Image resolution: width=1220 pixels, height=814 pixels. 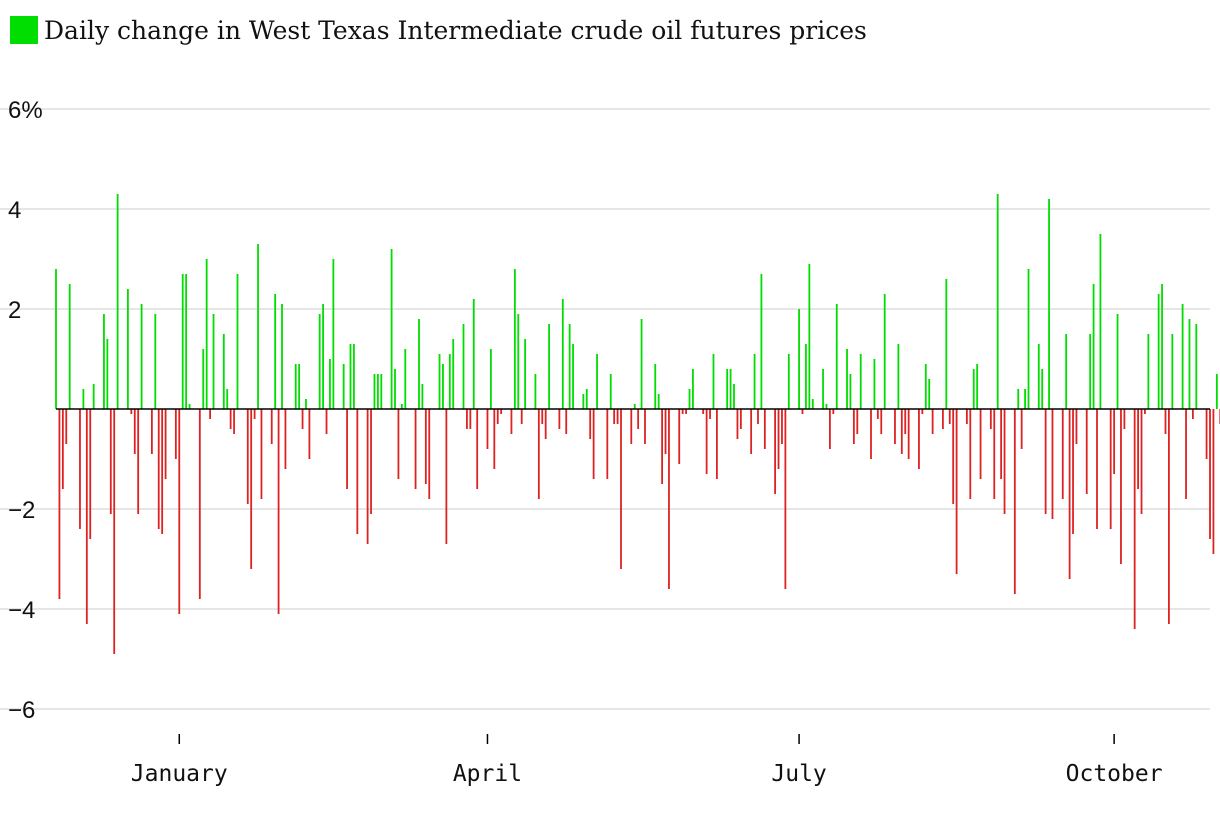 What do you see at coordinates (647, 760) in the screenshot?
I see `x-axis: January April July October` at bounding box center [647, 760].